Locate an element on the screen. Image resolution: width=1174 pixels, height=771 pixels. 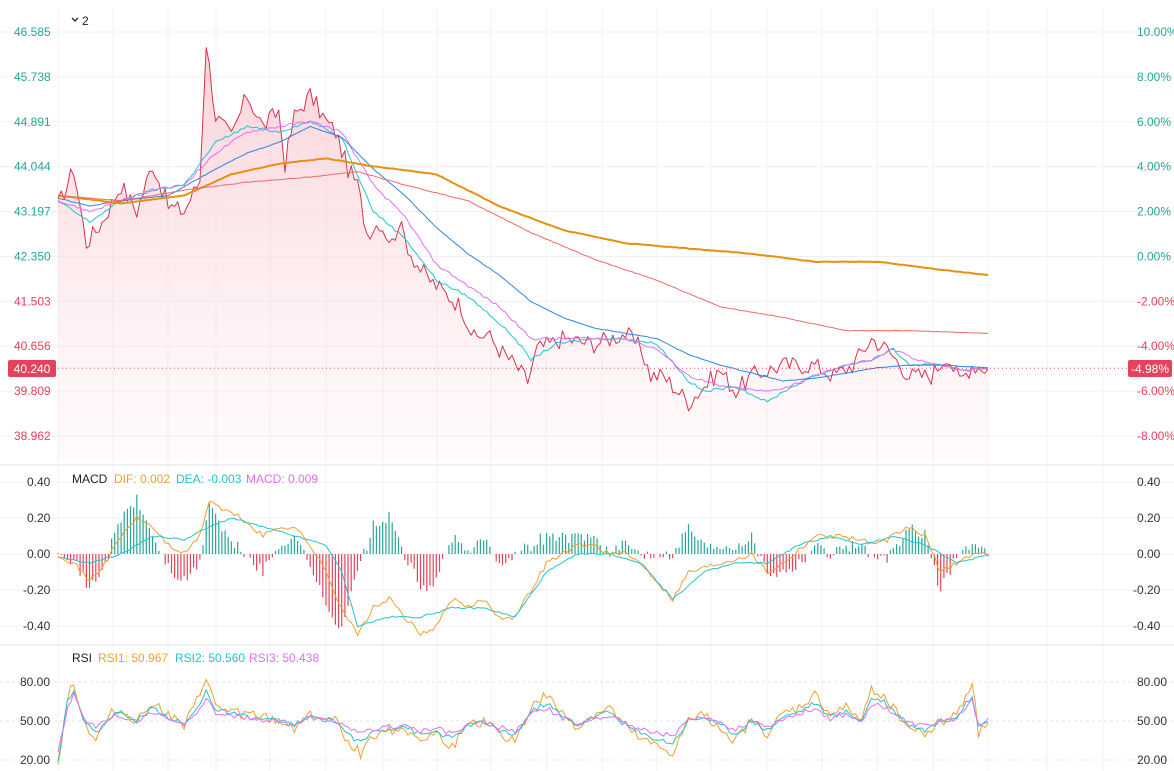
price-tick-right: 0.00% is located at coordinates (1154, 256).